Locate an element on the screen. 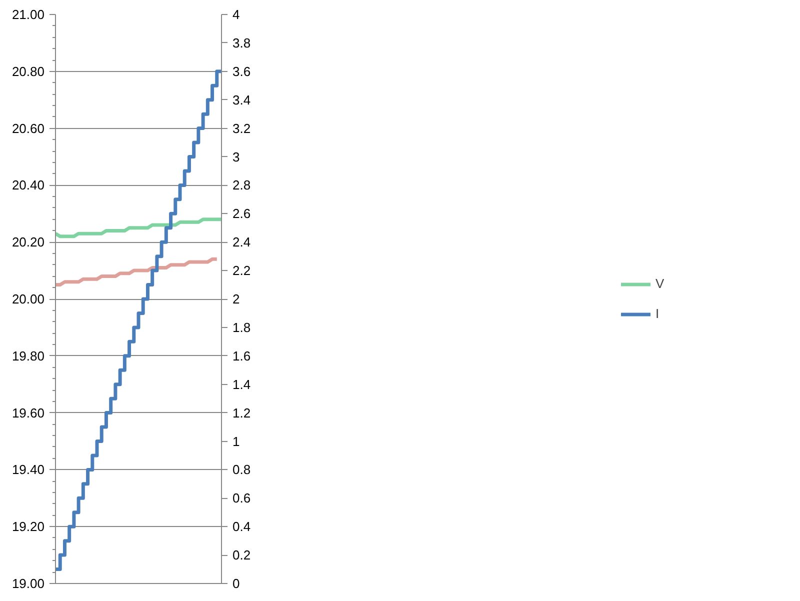 This screenshot has width=800, height=601. y2-tick-label: 0 is located at coordinates (236, 583).